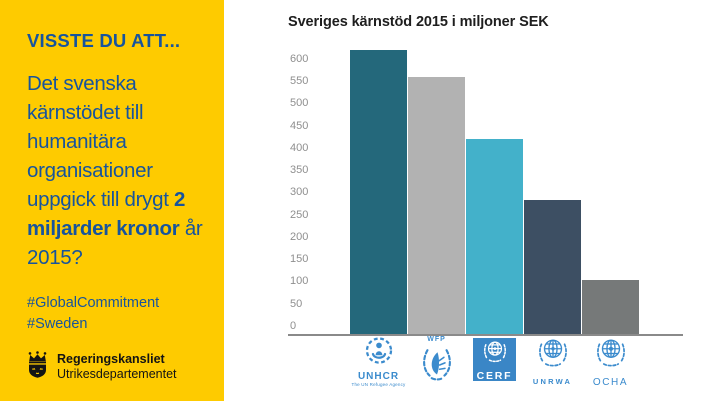 This screenshot has width=712, height=401. What do you see at coordinates (378, 384) in the screenshot?
I see `unhcr-sublabel: The UN Refugee Agency` at bounding box center [378, 384].